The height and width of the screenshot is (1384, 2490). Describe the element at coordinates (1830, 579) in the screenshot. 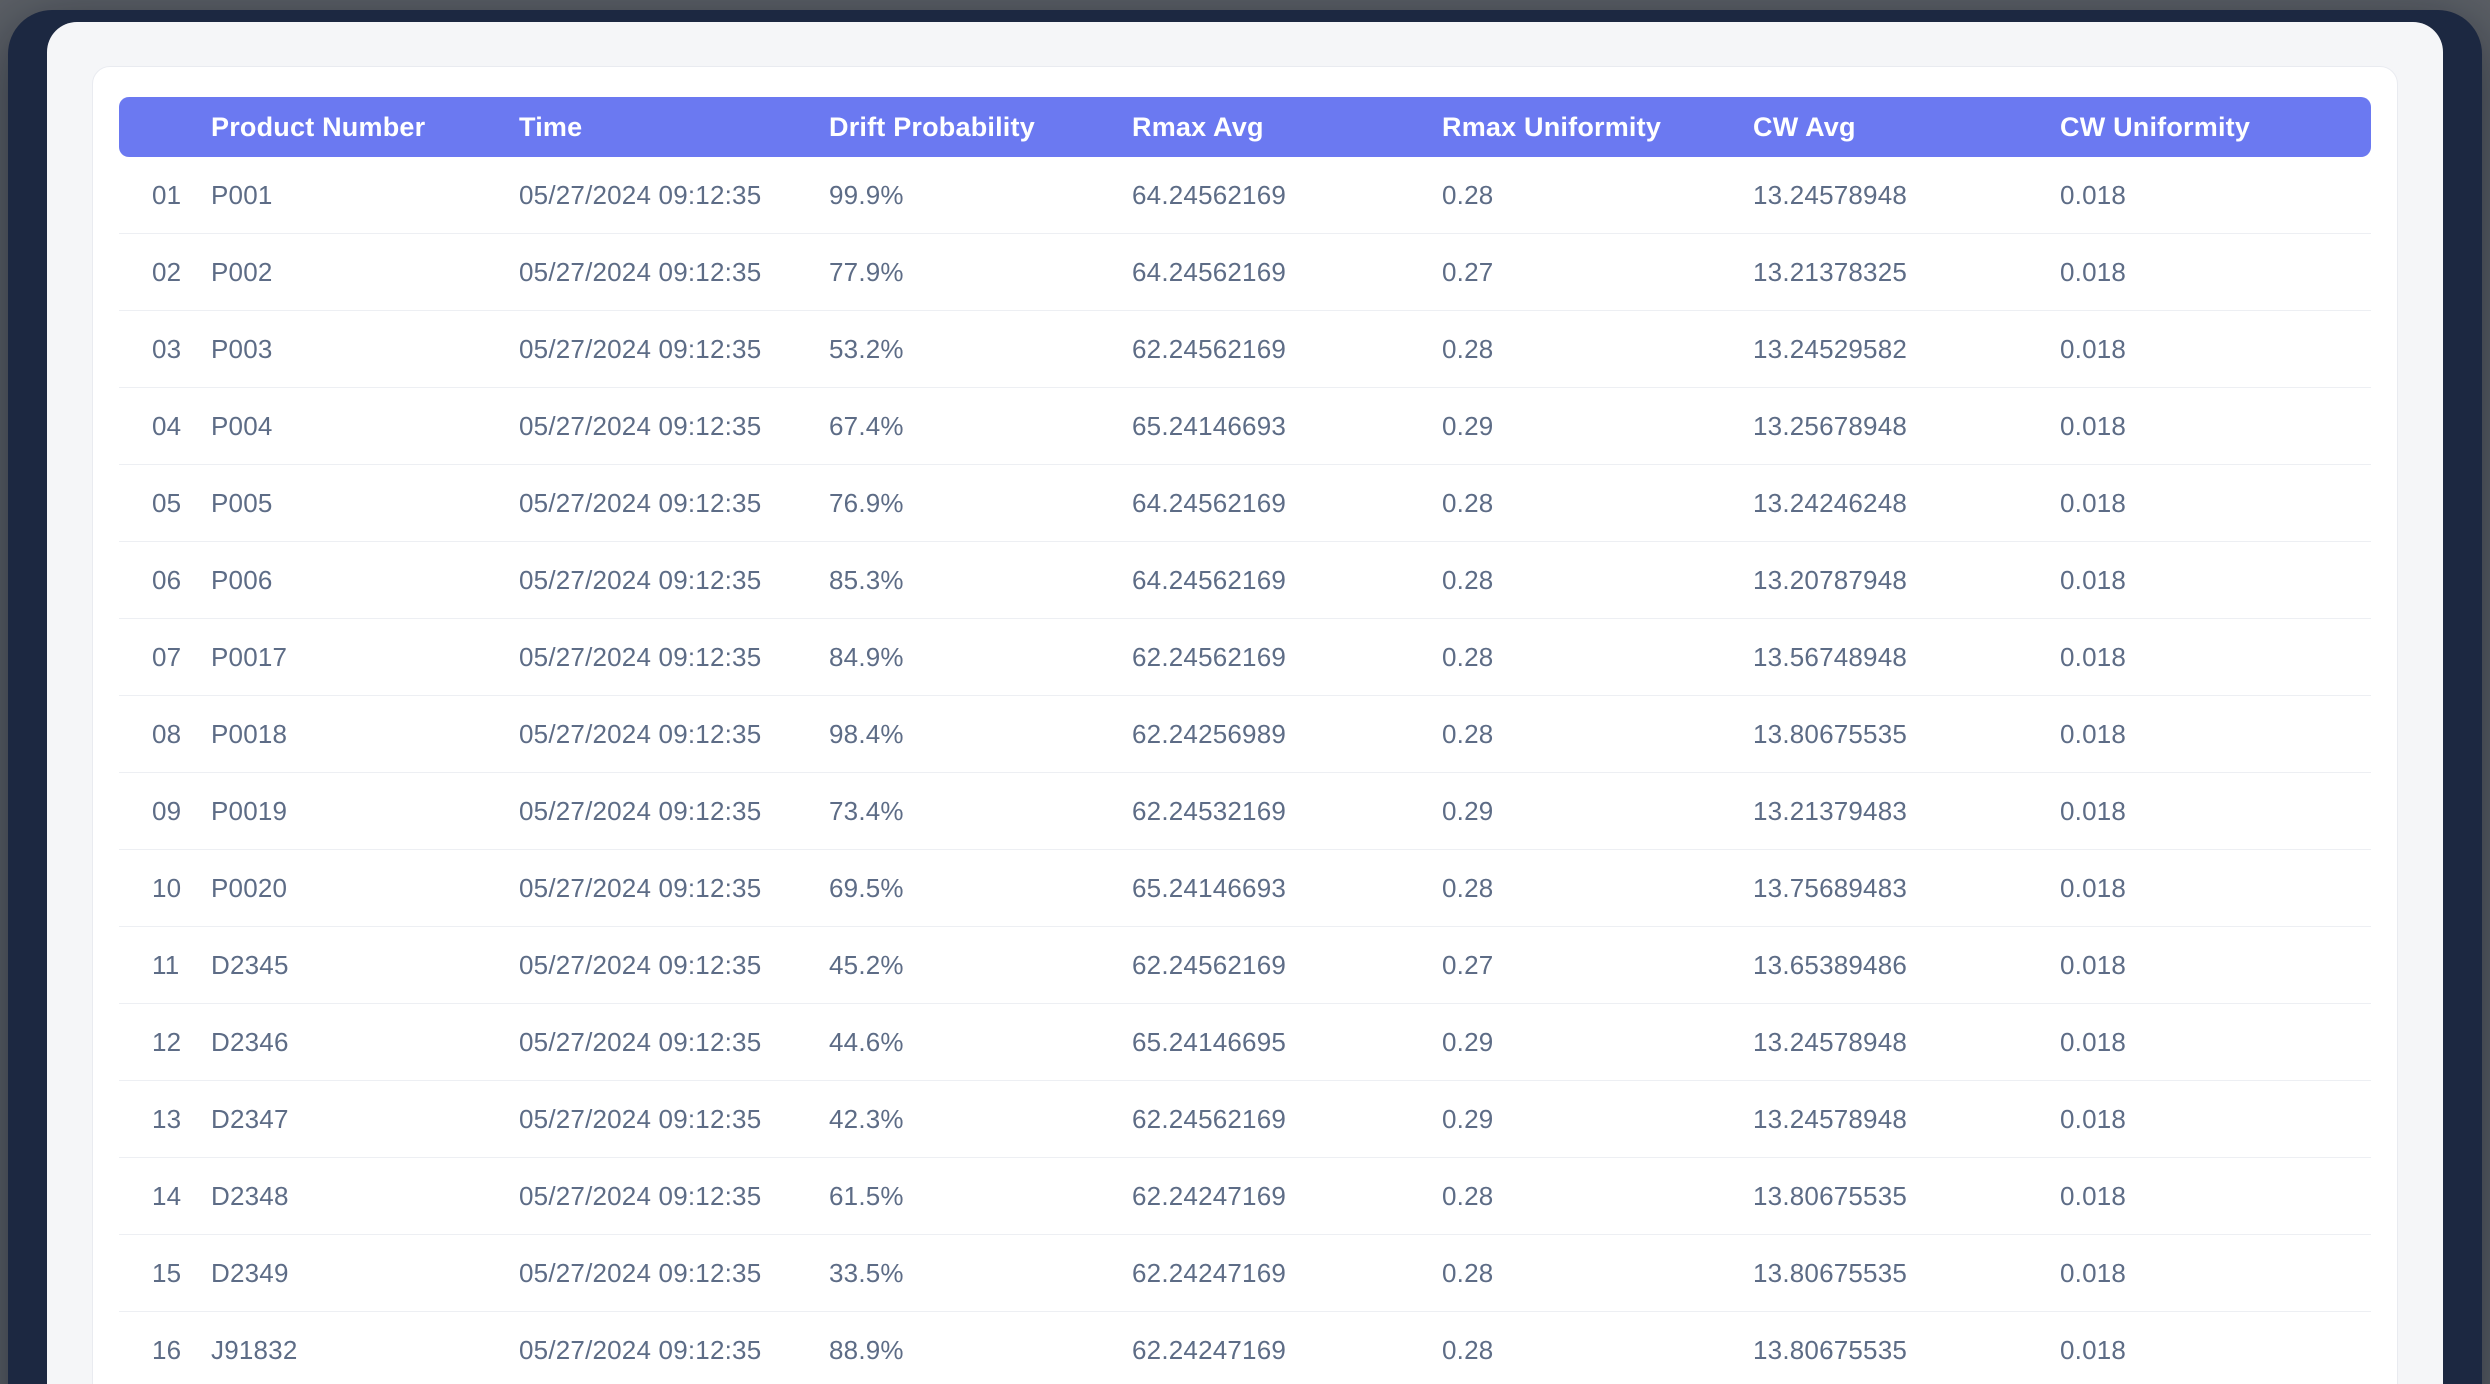

I see `cell-cw_avg: 13.20787948` at that location.